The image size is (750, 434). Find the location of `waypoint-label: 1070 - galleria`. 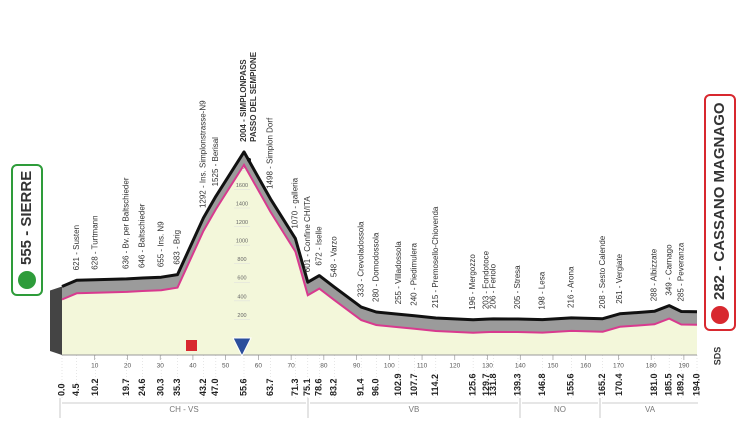

waypoint-label: 1070 - galleria is located at coordinates (294, 202).